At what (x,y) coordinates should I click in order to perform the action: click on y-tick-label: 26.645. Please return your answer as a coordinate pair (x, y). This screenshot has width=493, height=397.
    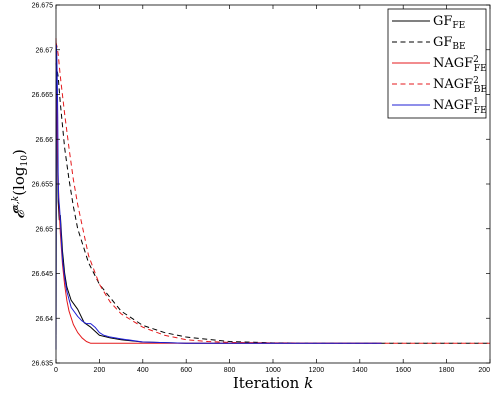
    Looking at the image, I should click on (43, 274).